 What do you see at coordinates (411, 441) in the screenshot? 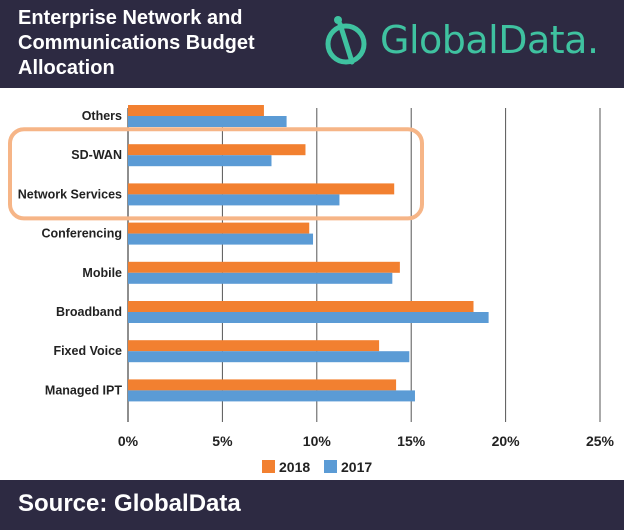
I see `x-tick-label-15-: 15%` at bounding box center [411, 441].